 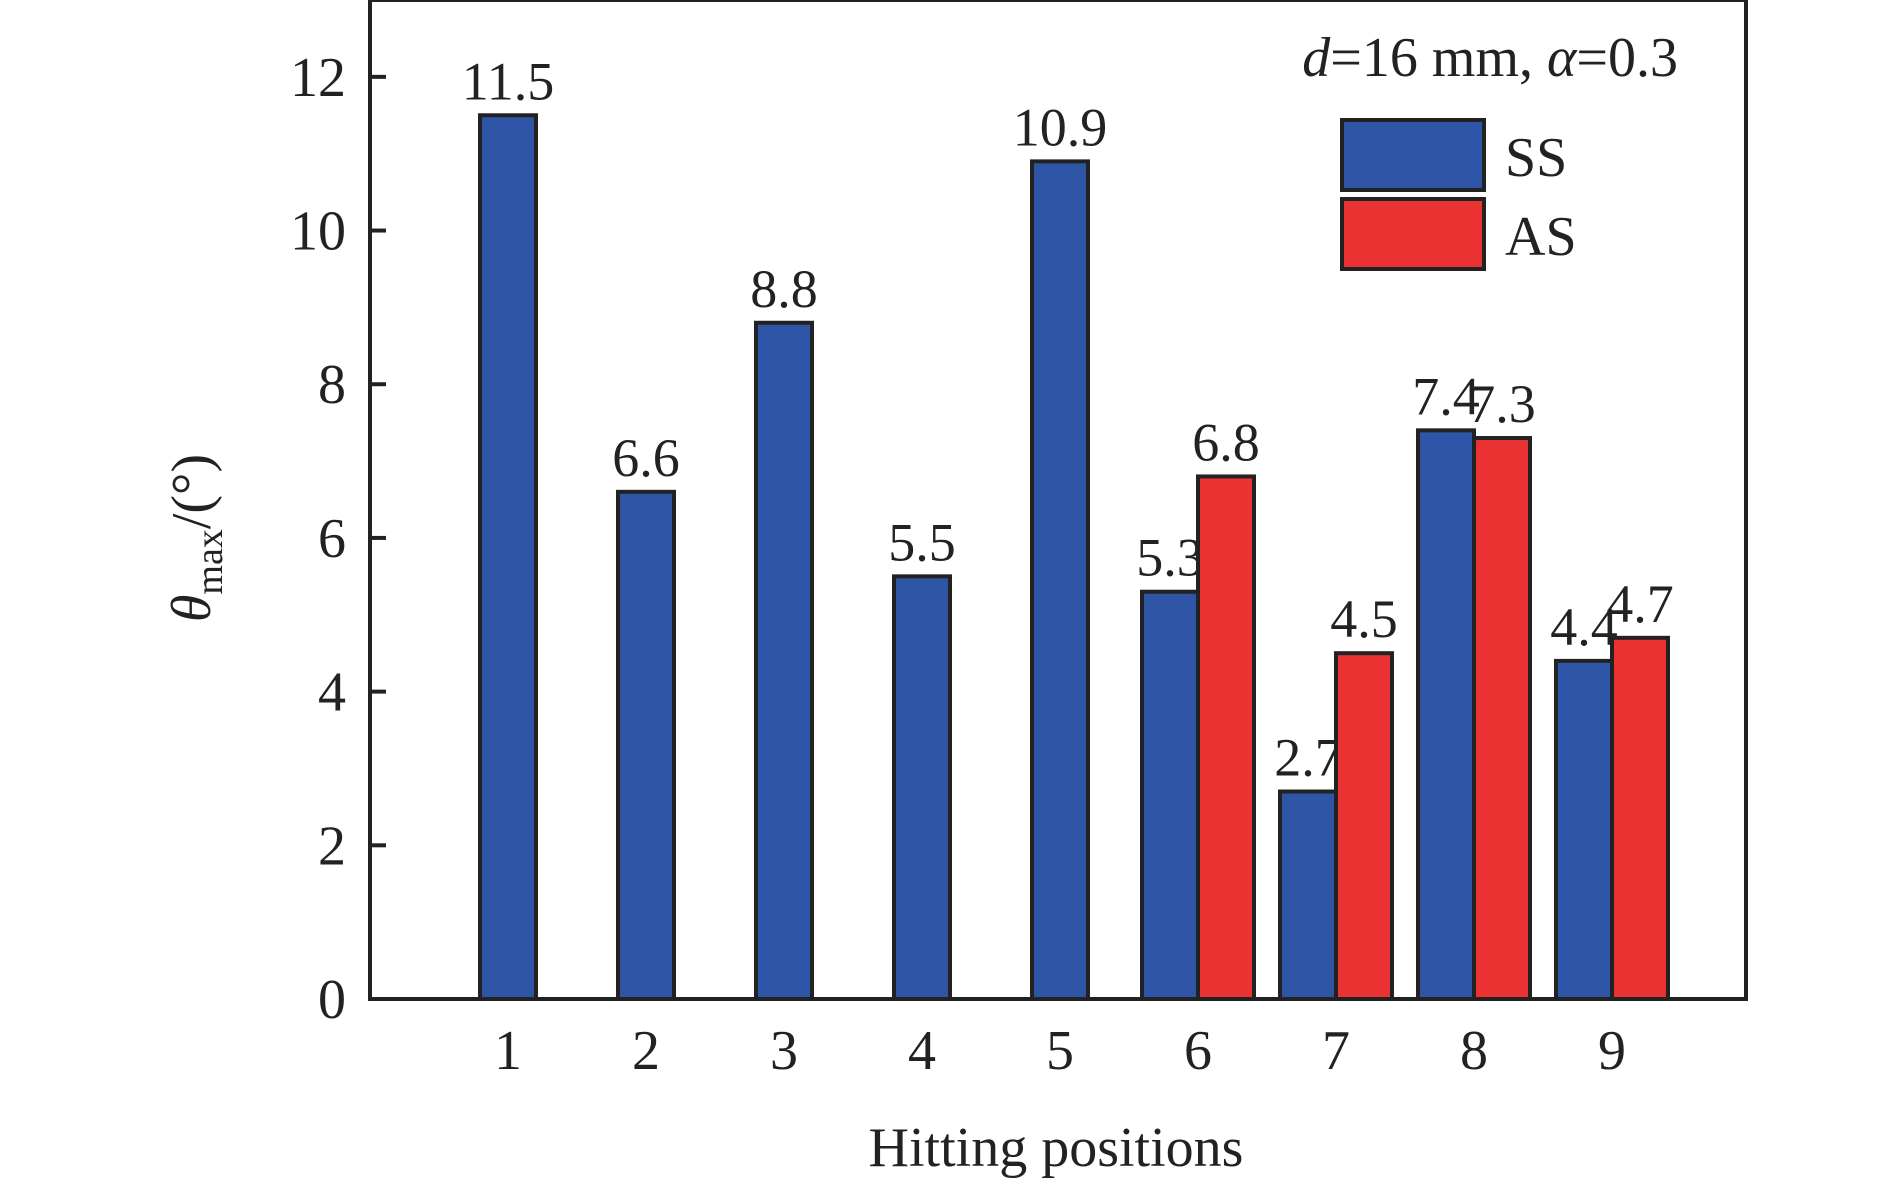 I want to click on y-axis-symbol: θ, so click(x=192, y=609).